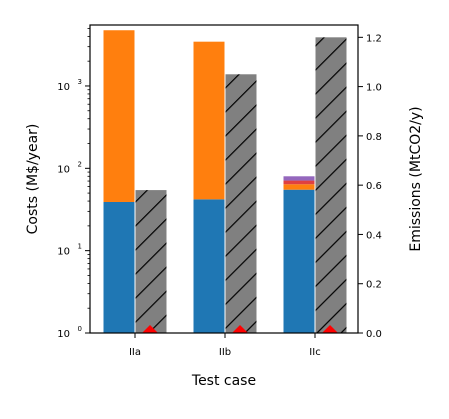  Describe the element at coordinates (151, 261) in the screenshot. I see `emissions-bar-IIa` at that location.